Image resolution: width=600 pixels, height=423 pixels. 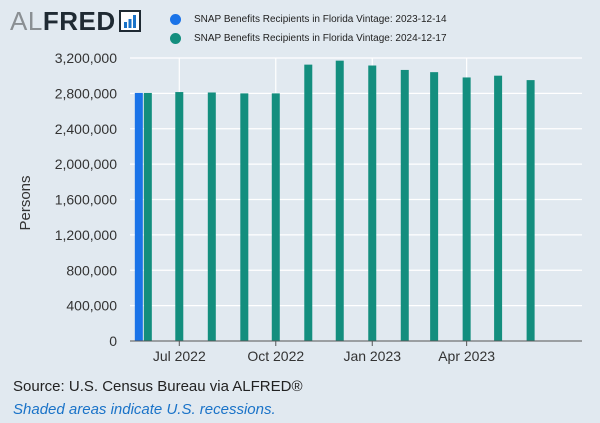 I want to click on x-tick-label: Oct 2022, so click(x=275, y=356).